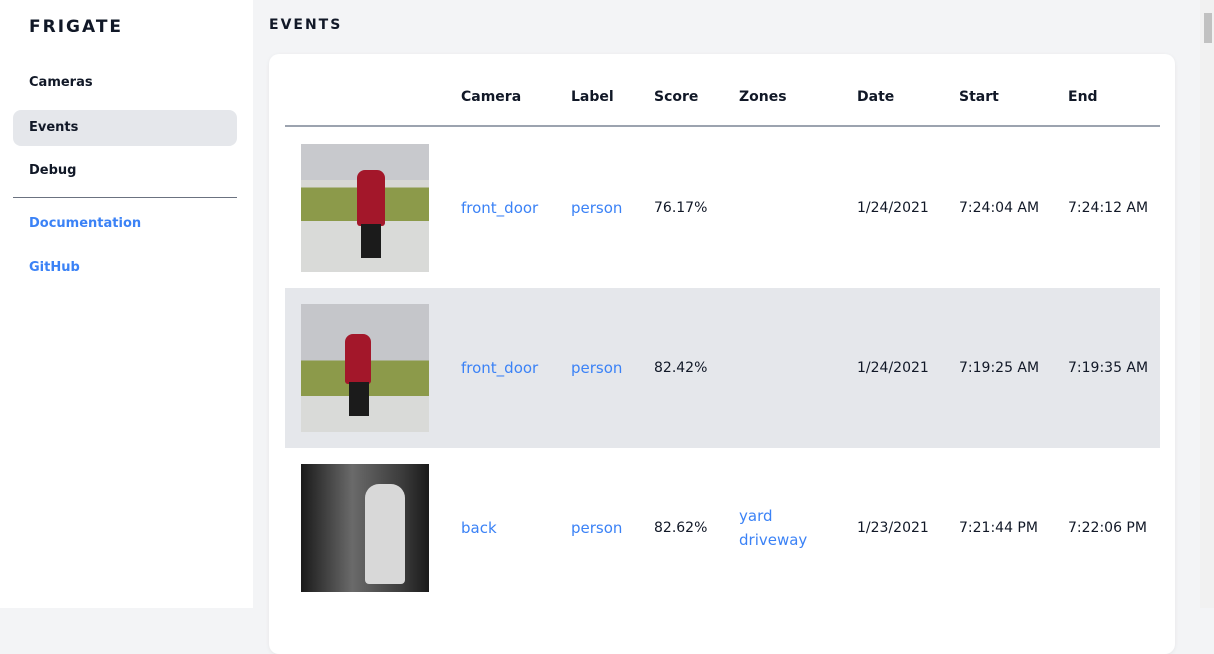 Image resolution: width=1214 pixels, height=654 pixels. What do you see at coordinates (756, 516) in the screenshot?
I see `zone-link: yard` at bounding box center [756, 516].